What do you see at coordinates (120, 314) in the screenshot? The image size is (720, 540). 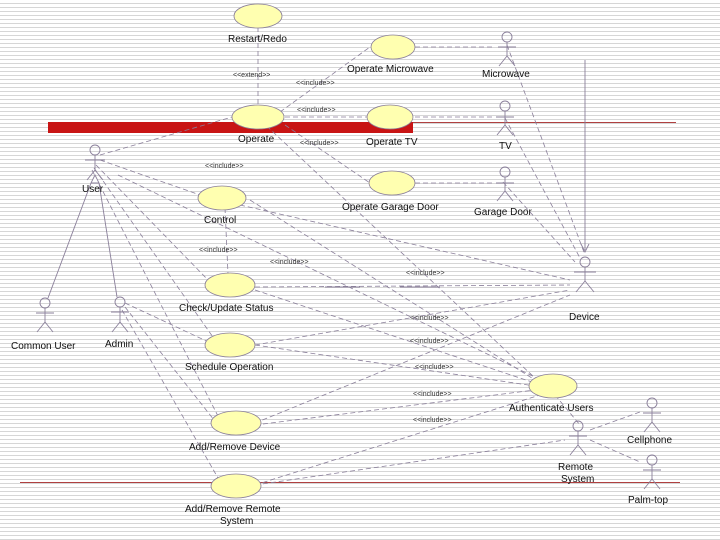 I see `actor-admin-figure` at bounding box center [120, 314].